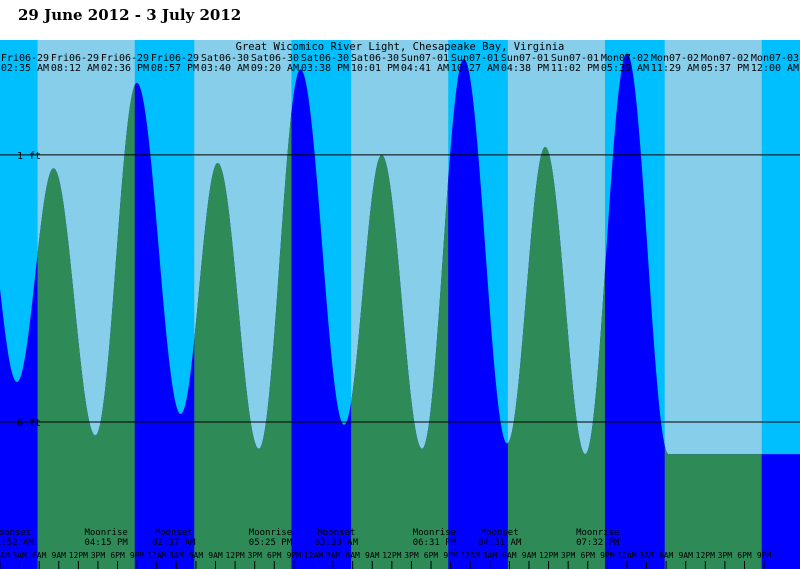 This screenshot has height=569, width=800. Describe the element at coordinates (174, 543) in the screenshot. I see `moon-event-time: 02:37 AM` at that location.